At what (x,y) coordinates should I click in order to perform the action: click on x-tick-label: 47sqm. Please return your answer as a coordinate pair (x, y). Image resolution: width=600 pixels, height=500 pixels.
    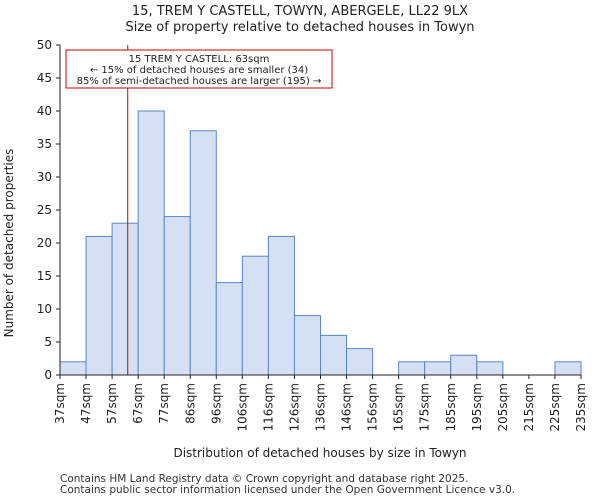
    Looking at the image, I should click on (86, 403).